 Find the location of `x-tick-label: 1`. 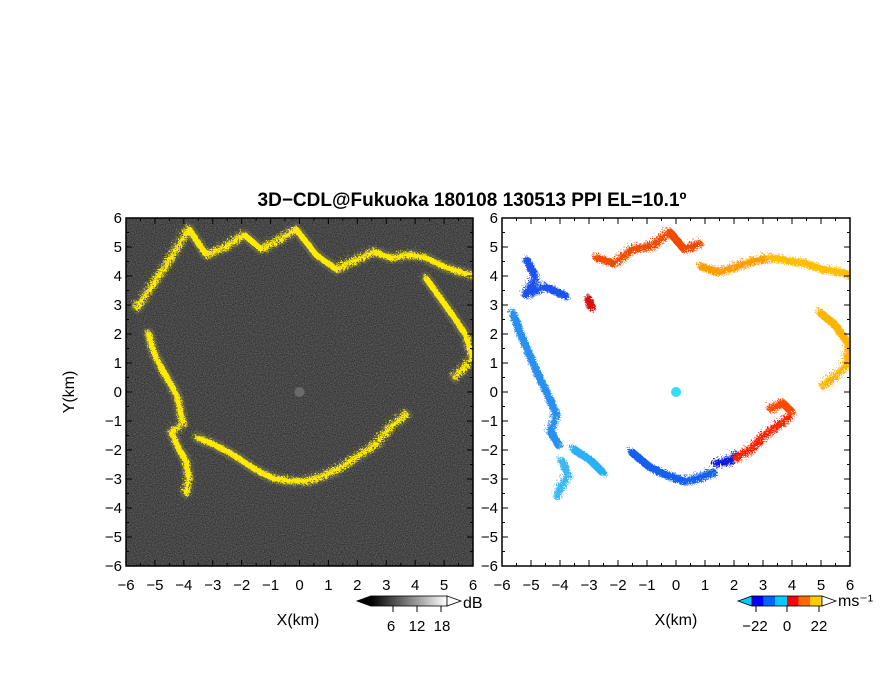

x-tick-label: 1 is located at coordinates (705, 585).